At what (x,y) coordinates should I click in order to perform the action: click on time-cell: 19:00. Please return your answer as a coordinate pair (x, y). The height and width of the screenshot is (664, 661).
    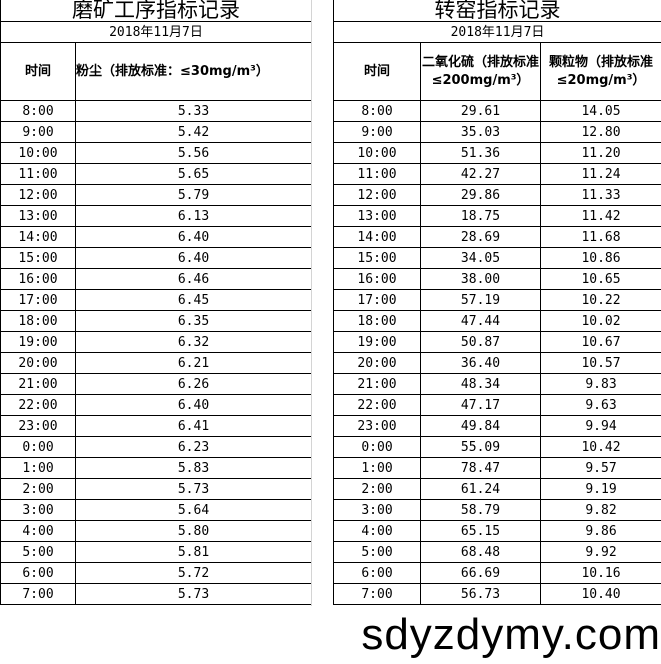
    Looking at the image, I should click on (38, 342).